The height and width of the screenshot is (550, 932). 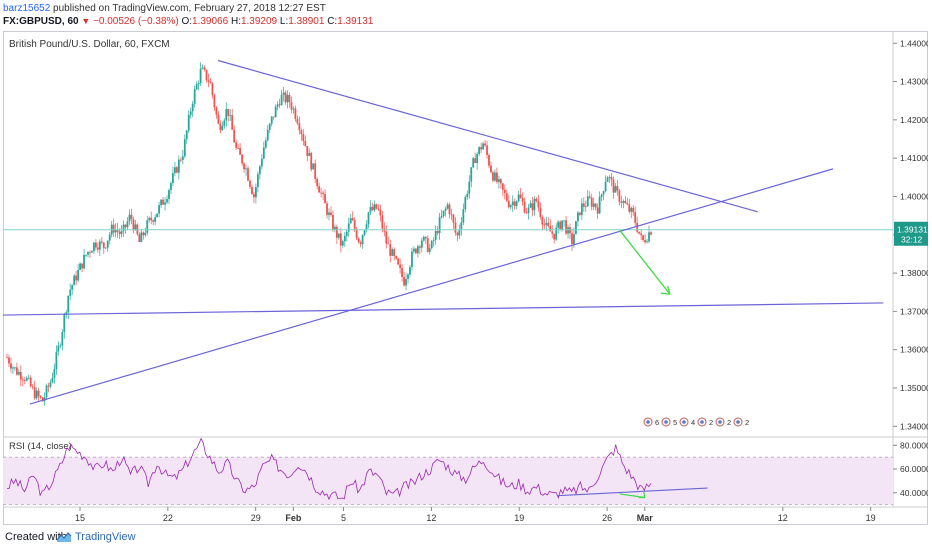 What do you see at coordinates (914, 469) in the screenshot?
I see `rsi-tick-label: 60.0000` at bounding box center [914, 469].